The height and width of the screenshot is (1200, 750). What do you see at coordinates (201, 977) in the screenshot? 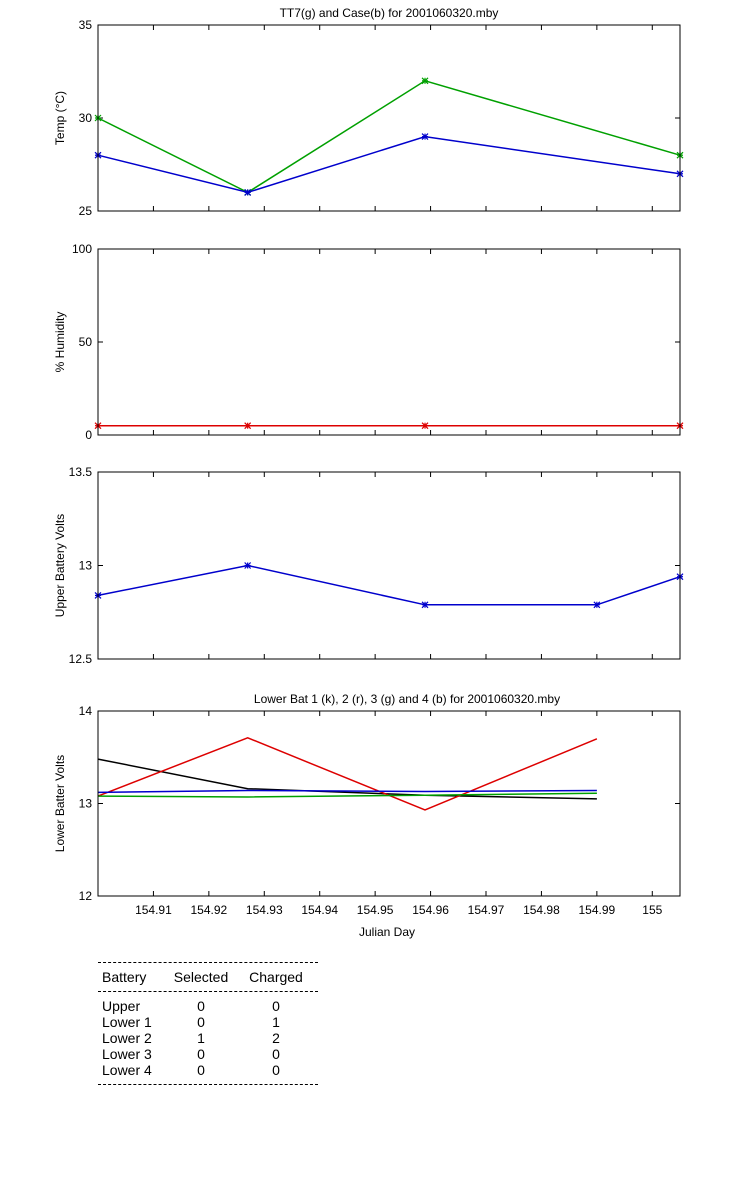
I see `header-selected: Selected` at bounding box center [201, 977].